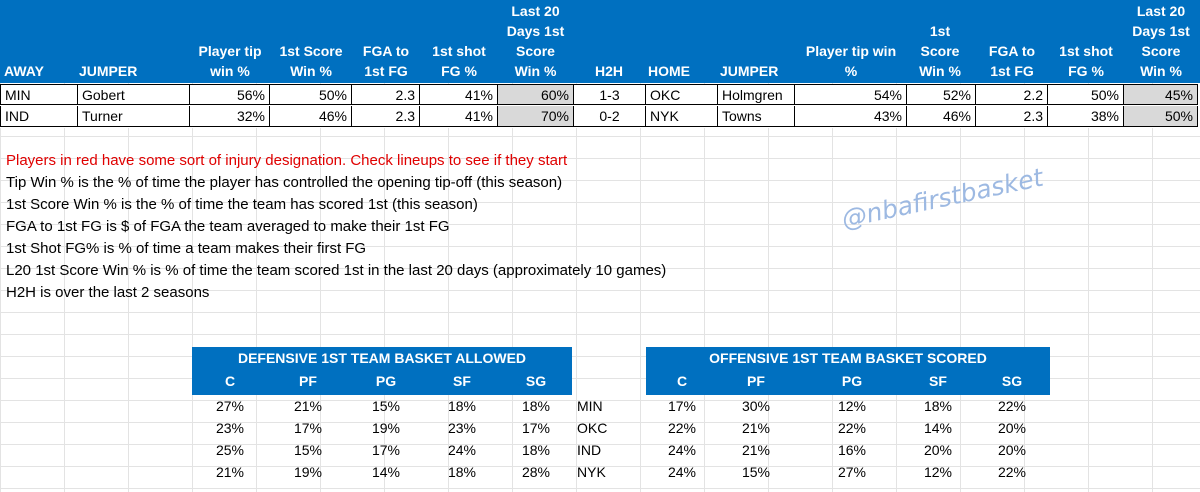 This screenshot has height=492, width=1200. I want to click on header-fga-away: FGA to 1st FG, so click(386, 61).